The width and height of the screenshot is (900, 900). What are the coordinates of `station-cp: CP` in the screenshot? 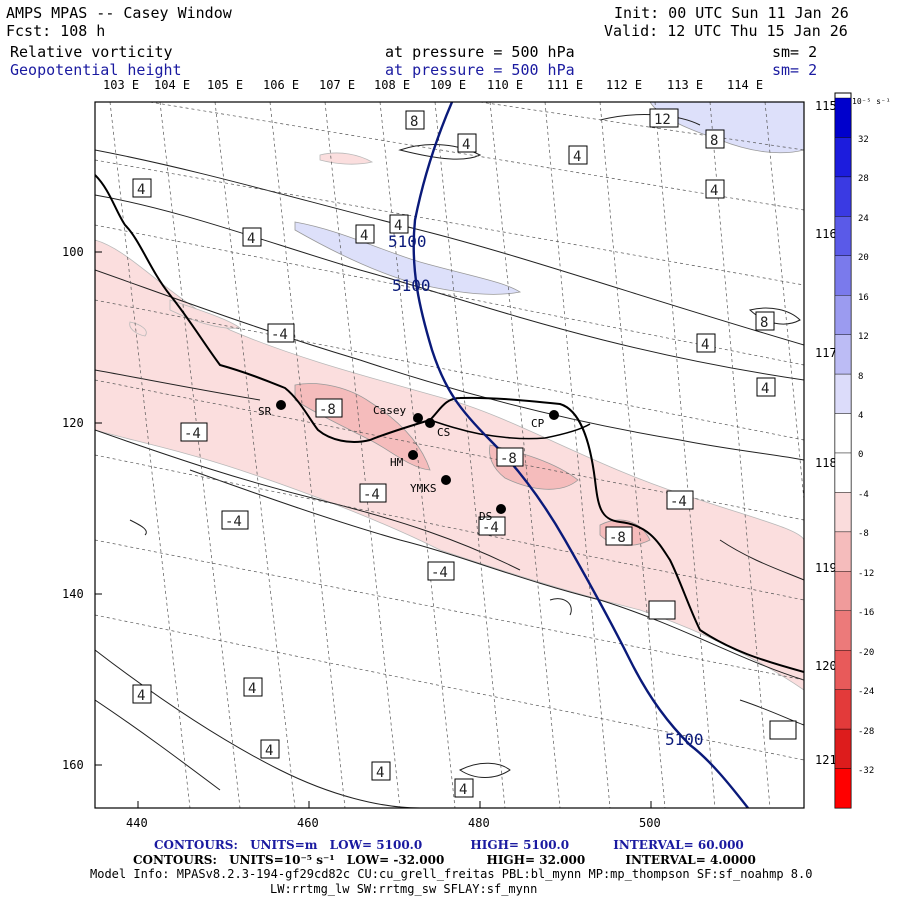 It's located at (545, 420).